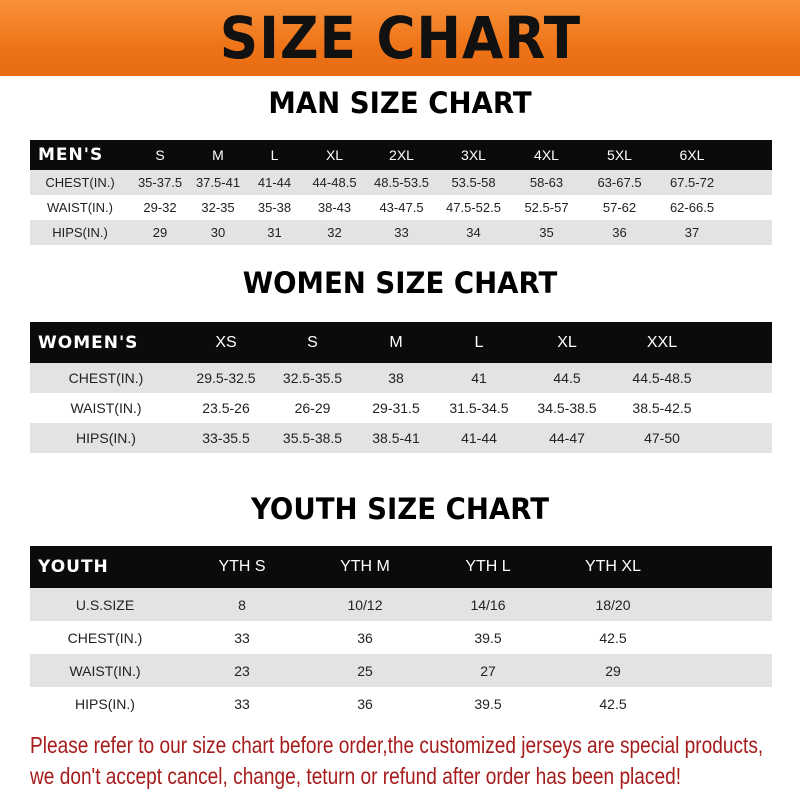  I want to click on table-cell: 37, so click(692, 232).